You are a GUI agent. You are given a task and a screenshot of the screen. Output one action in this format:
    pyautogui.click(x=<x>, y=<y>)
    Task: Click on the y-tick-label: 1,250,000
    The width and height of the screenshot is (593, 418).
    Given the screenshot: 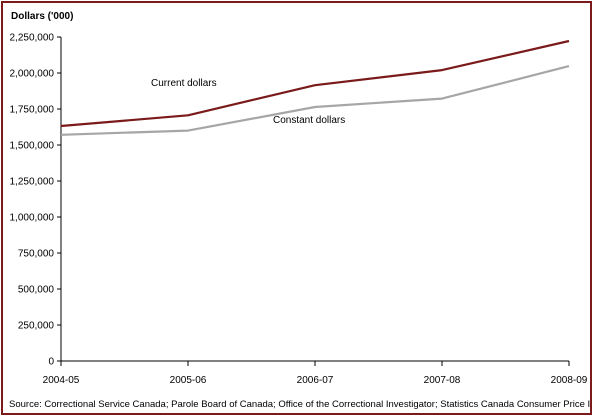 What is the action you would take?
    pyautogui.click(x=32, y=182)
    